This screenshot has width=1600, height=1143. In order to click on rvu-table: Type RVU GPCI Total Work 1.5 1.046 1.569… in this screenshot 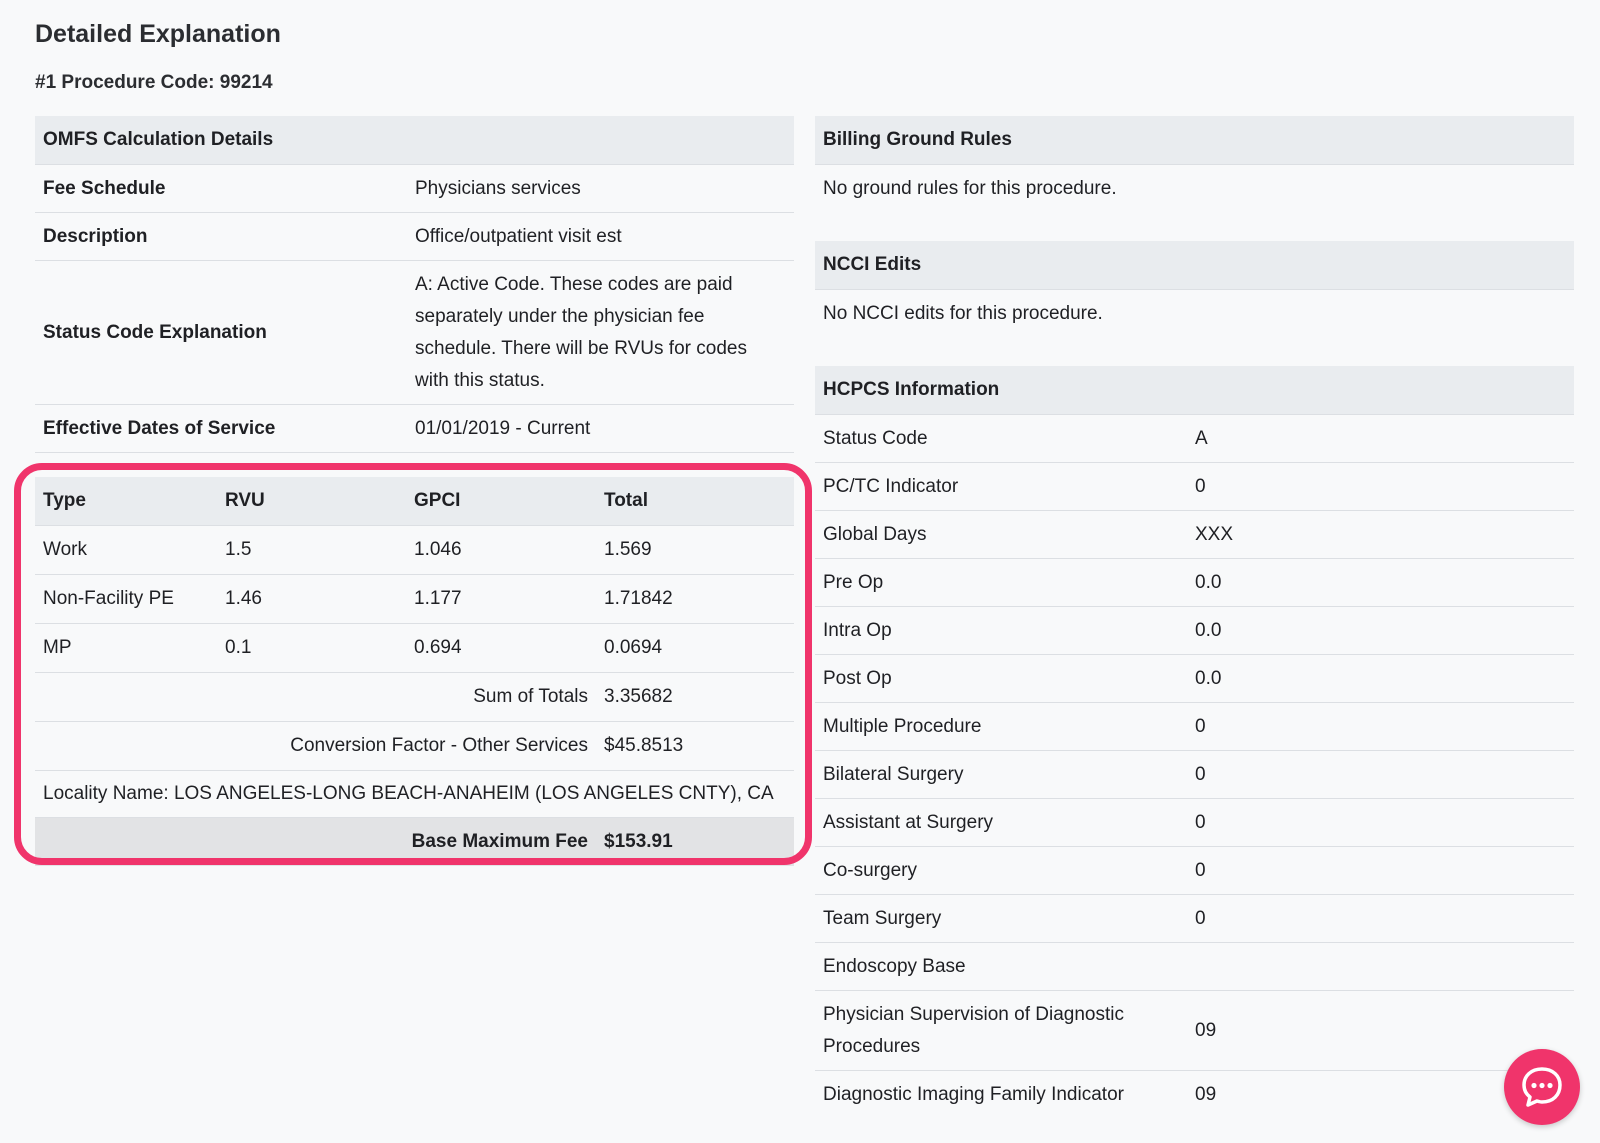, I will do `click(414, 647)`.